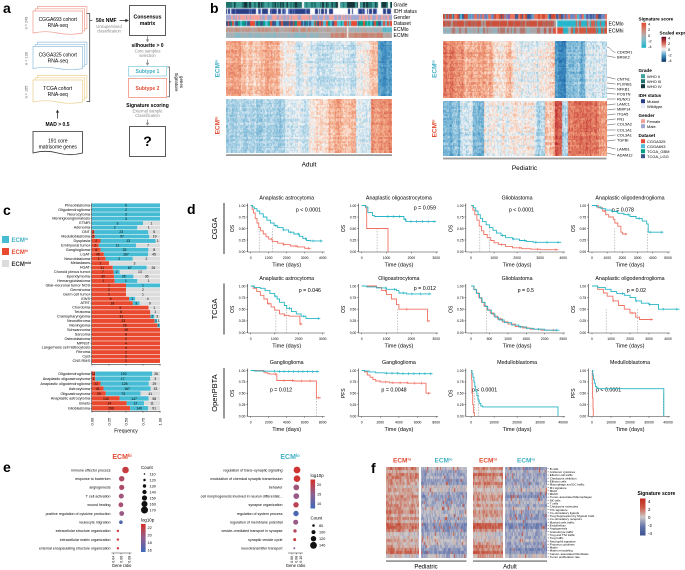 This screenshot has height=570, width=685. Describe the element at coordinates (425, 567) in the screenshot. I see `svg-text: Pediatric` at that location.